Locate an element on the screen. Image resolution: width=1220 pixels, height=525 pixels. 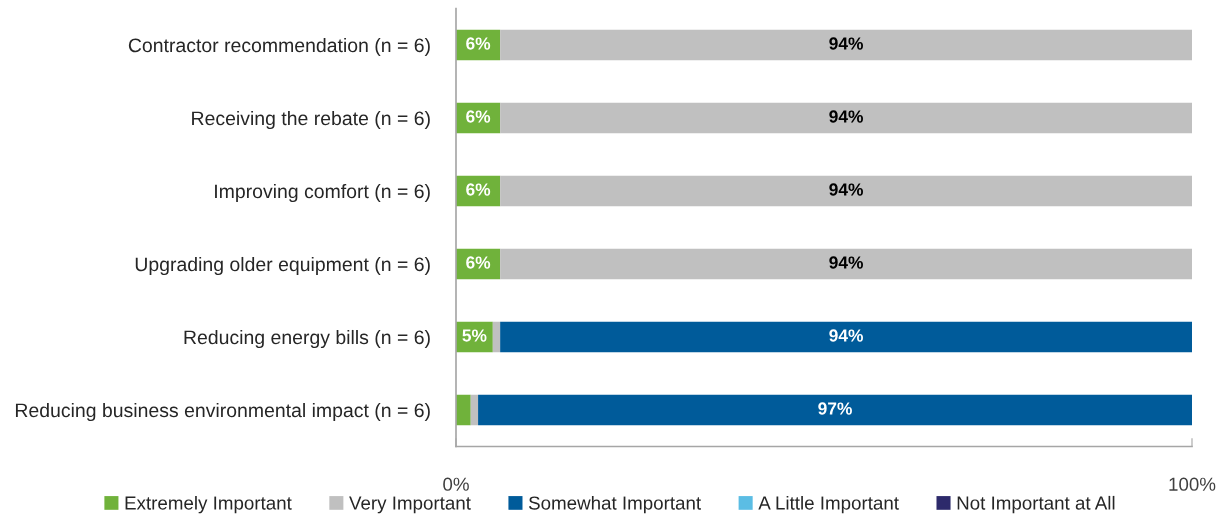
y-tick-label: Upgrading older equipment (n = 6) is located at coordinates (282, 266).